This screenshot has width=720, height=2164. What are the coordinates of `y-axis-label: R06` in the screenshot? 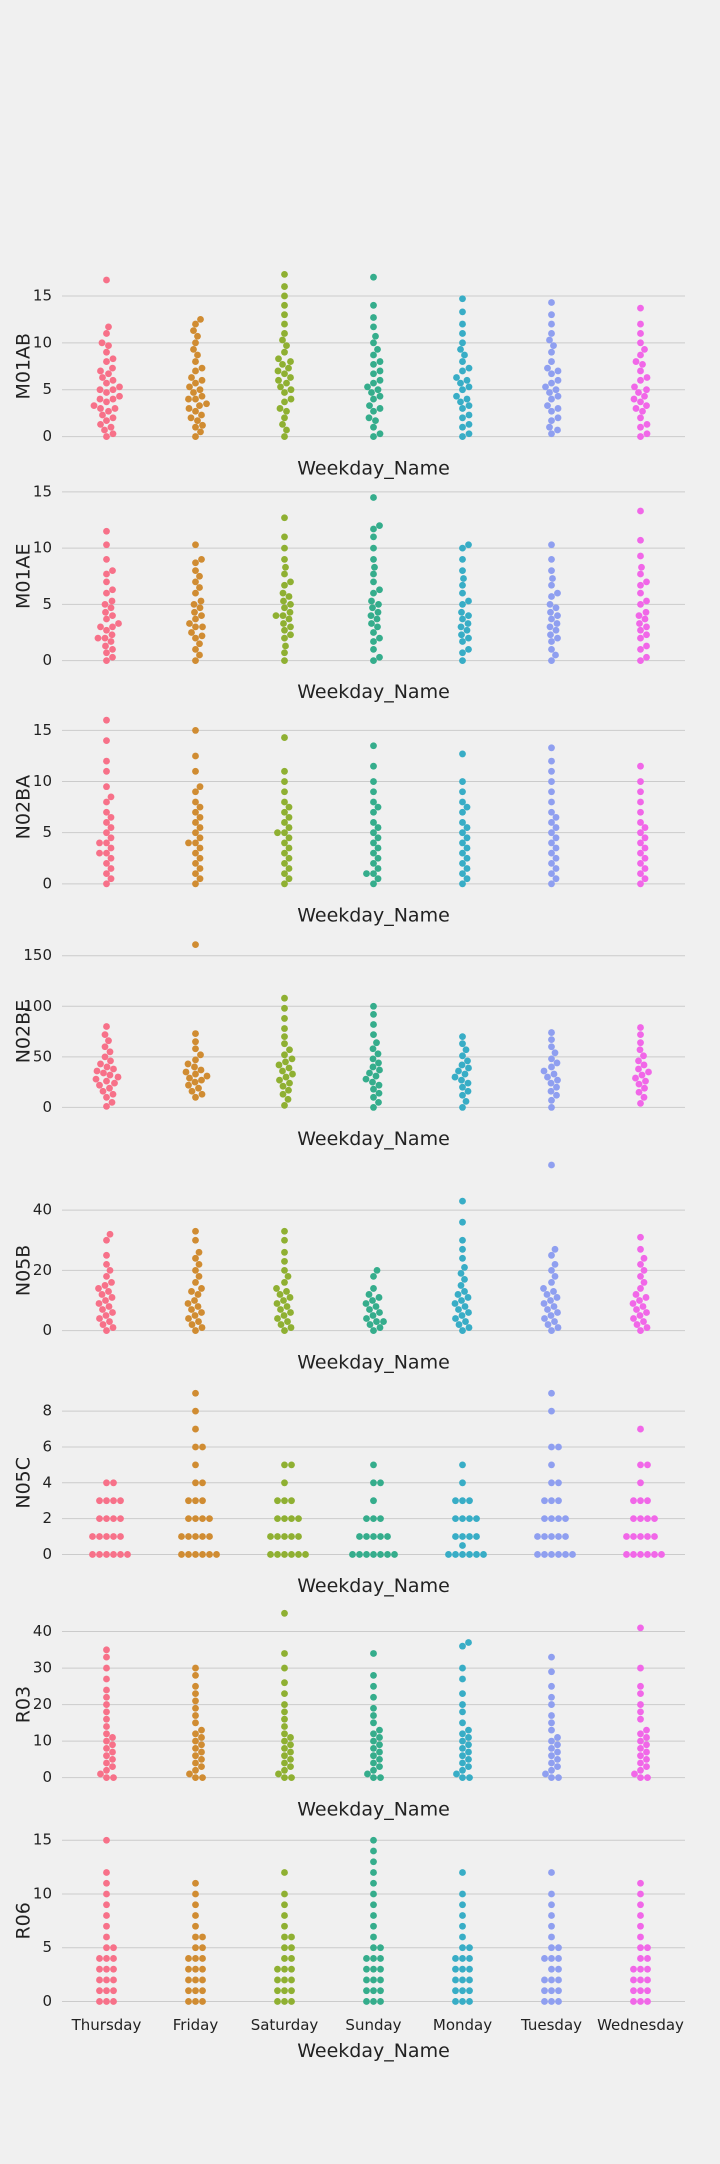 It's located at (24, 1920).